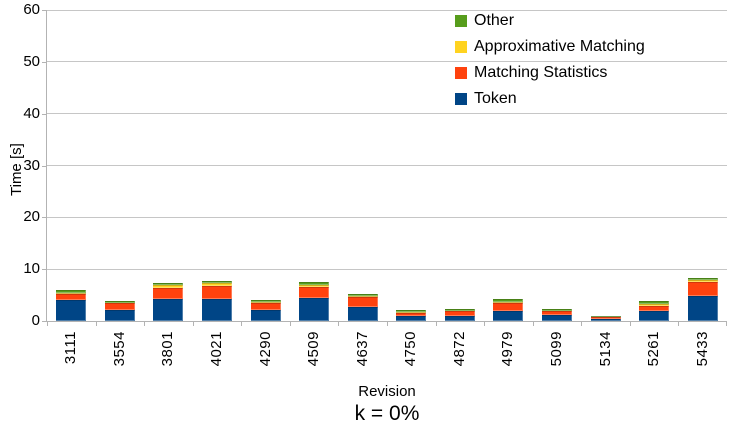 This screenshot has height=434, width=731. I want to click on x-tick-label: 4290, so click(265, 349).